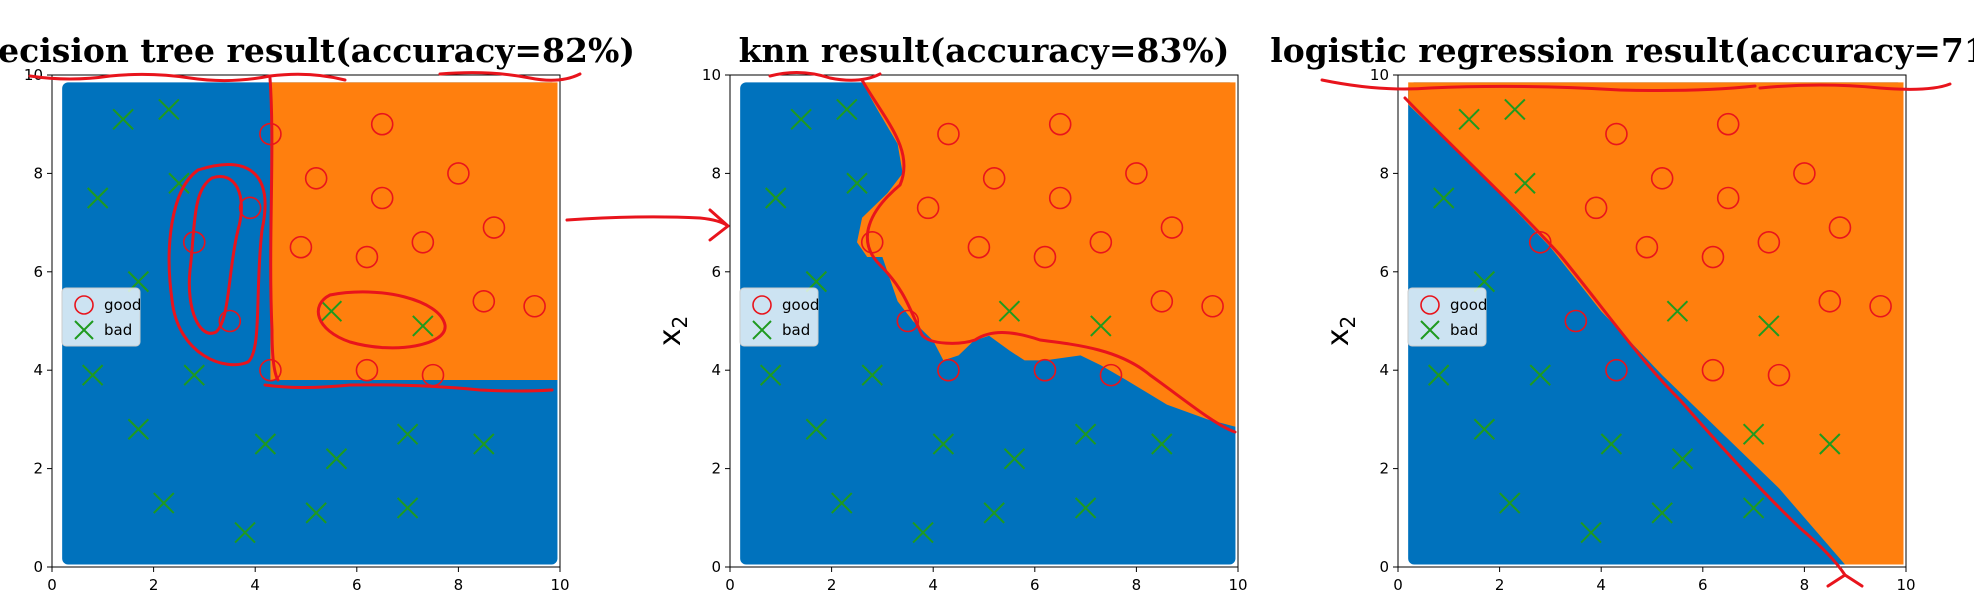 Image resolution: width=1974 pixels, height=614 pixels. Describe the element at coordinates (1237, 585) in the screenshot. I see `x-tick-label: 10` at that location.